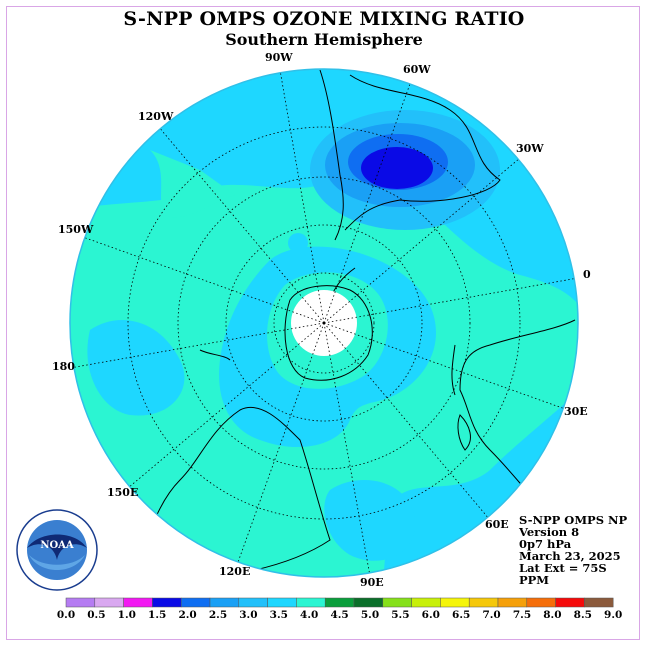 This screenshot has height=648, width=648. Describe the element at coordinates (324, 39) in the screenshot. I see `map-subtitle: Southern Hemisphere` at that location.